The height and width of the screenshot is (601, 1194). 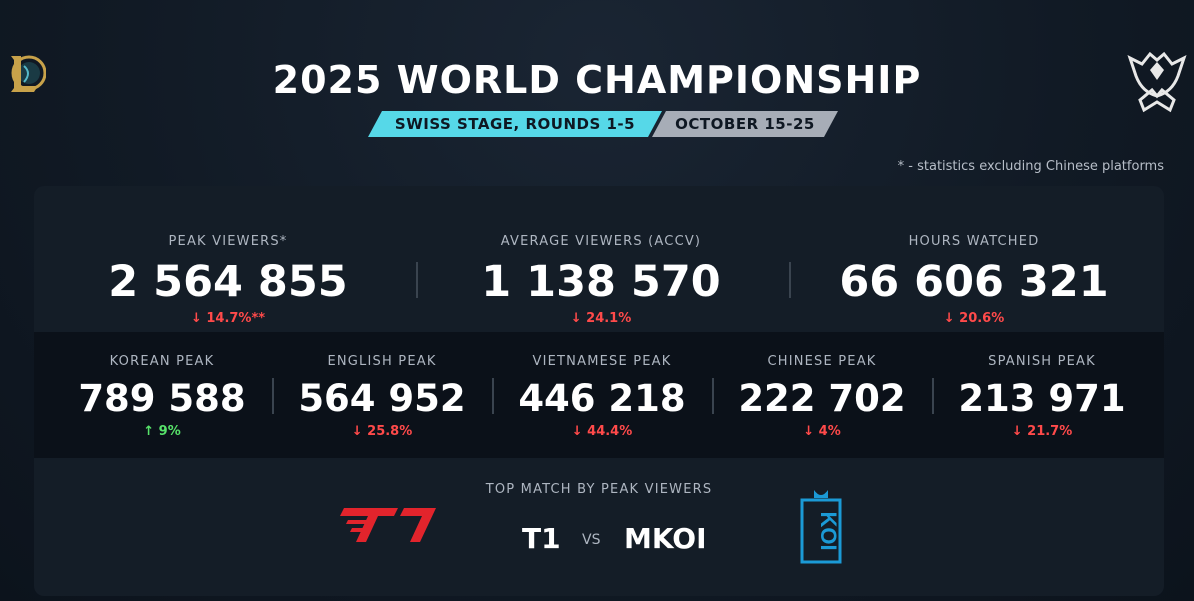 What do you see at coordinates (974, 318) in the screenshot?
I see `stat-delta: ↓ 20.6%` at bounding box center [974, 318].